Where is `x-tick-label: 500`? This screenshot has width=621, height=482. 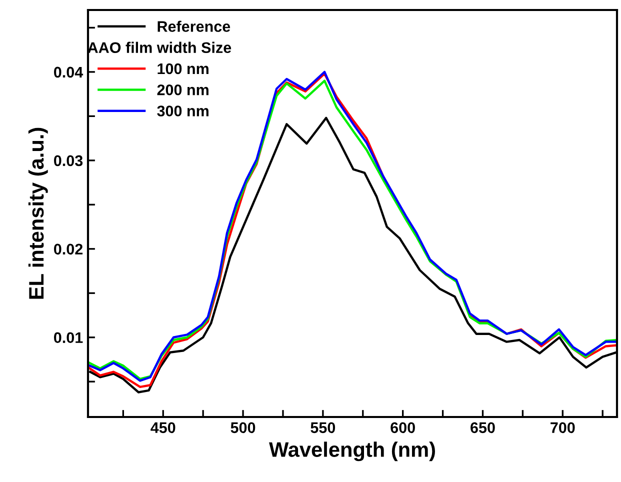 x-tick-label: 500 is located at coordinates (243, 428).